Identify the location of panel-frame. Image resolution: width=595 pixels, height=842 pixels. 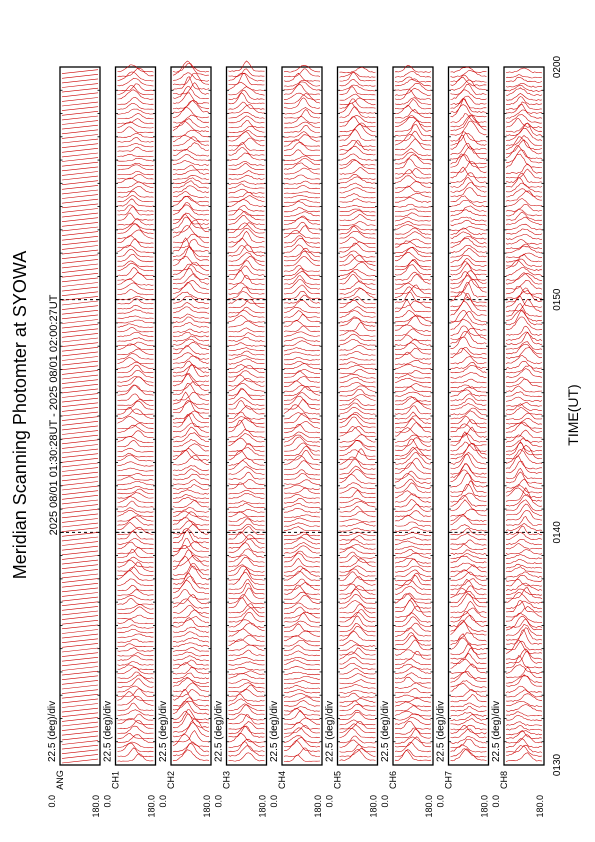
(413, 416).